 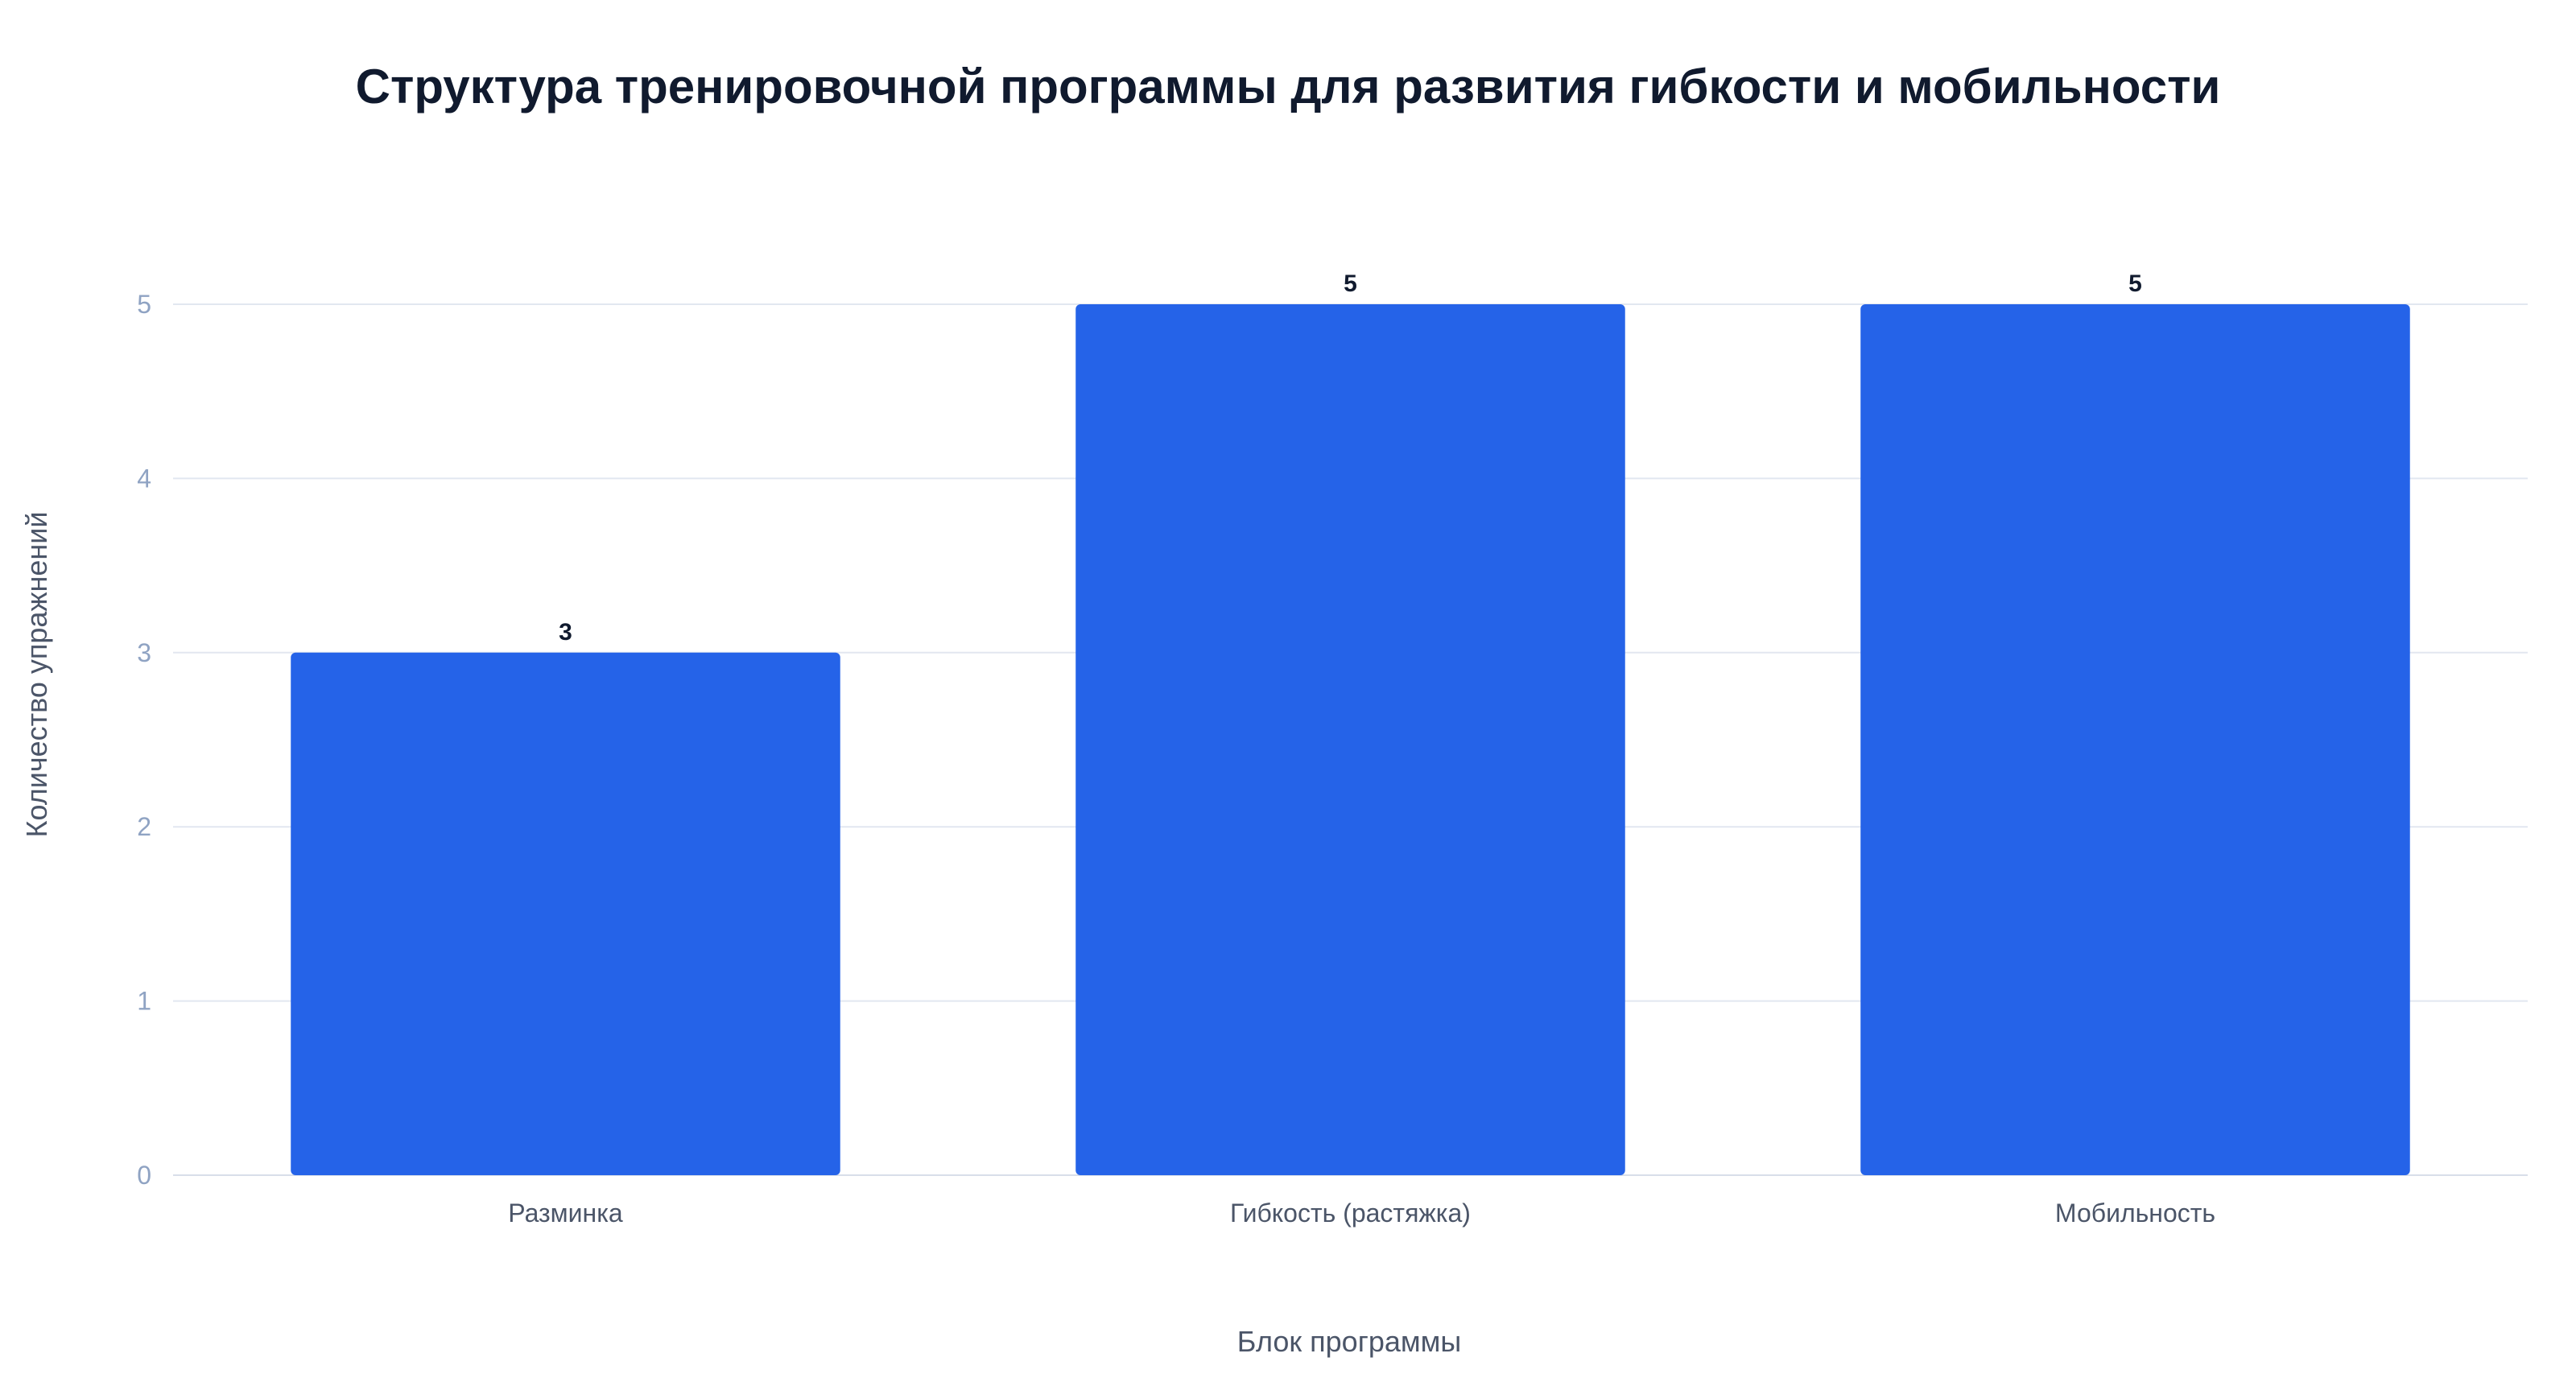 I want to click on y-axis-title: Количество упражнений, so click(x=36, y=675).